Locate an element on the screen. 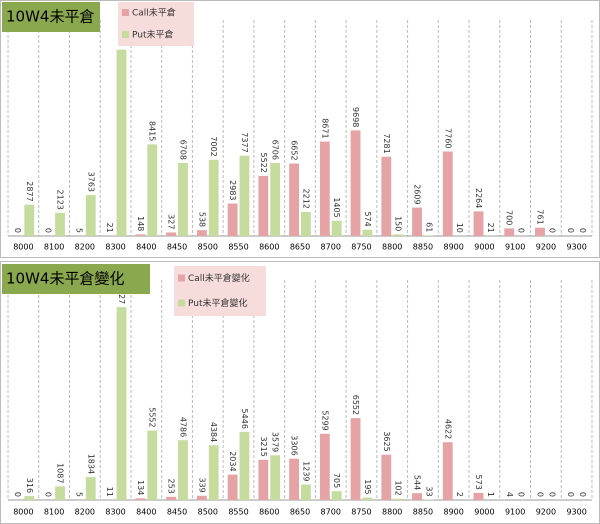  x-tick-label: 8550 is located at coordinates (238, 512).